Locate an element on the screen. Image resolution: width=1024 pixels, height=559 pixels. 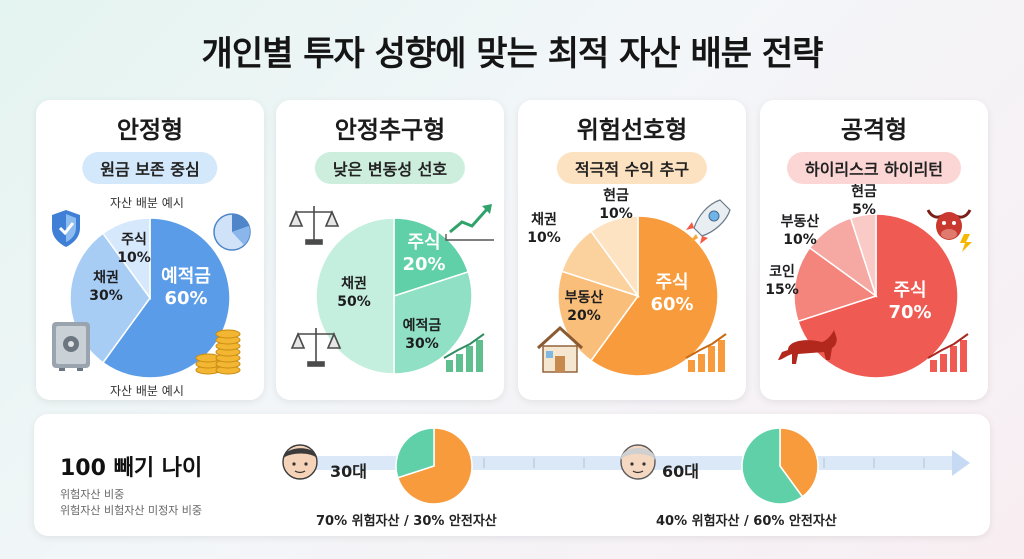
card-stable: 예적금 60% 채권 30% 주식 10% is located at coordinates (150, 250).